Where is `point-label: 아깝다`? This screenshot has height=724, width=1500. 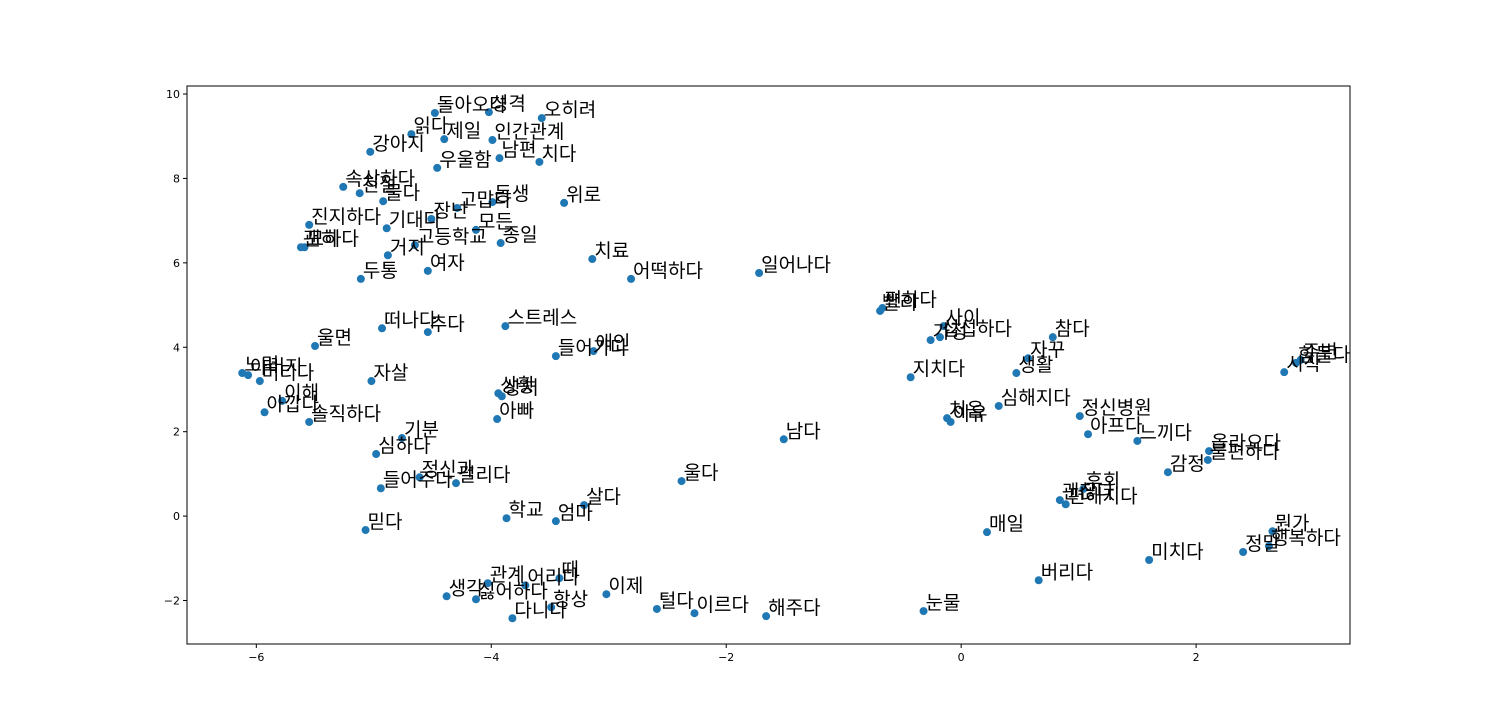
point-label: 아깝다 is located at coordinates (293, 404).